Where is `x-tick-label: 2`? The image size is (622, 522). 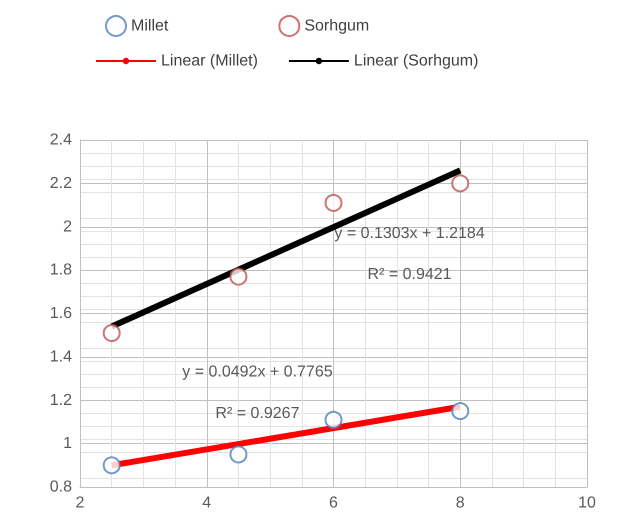 x-tick-label: 2 is located at coordinates (80, 503).